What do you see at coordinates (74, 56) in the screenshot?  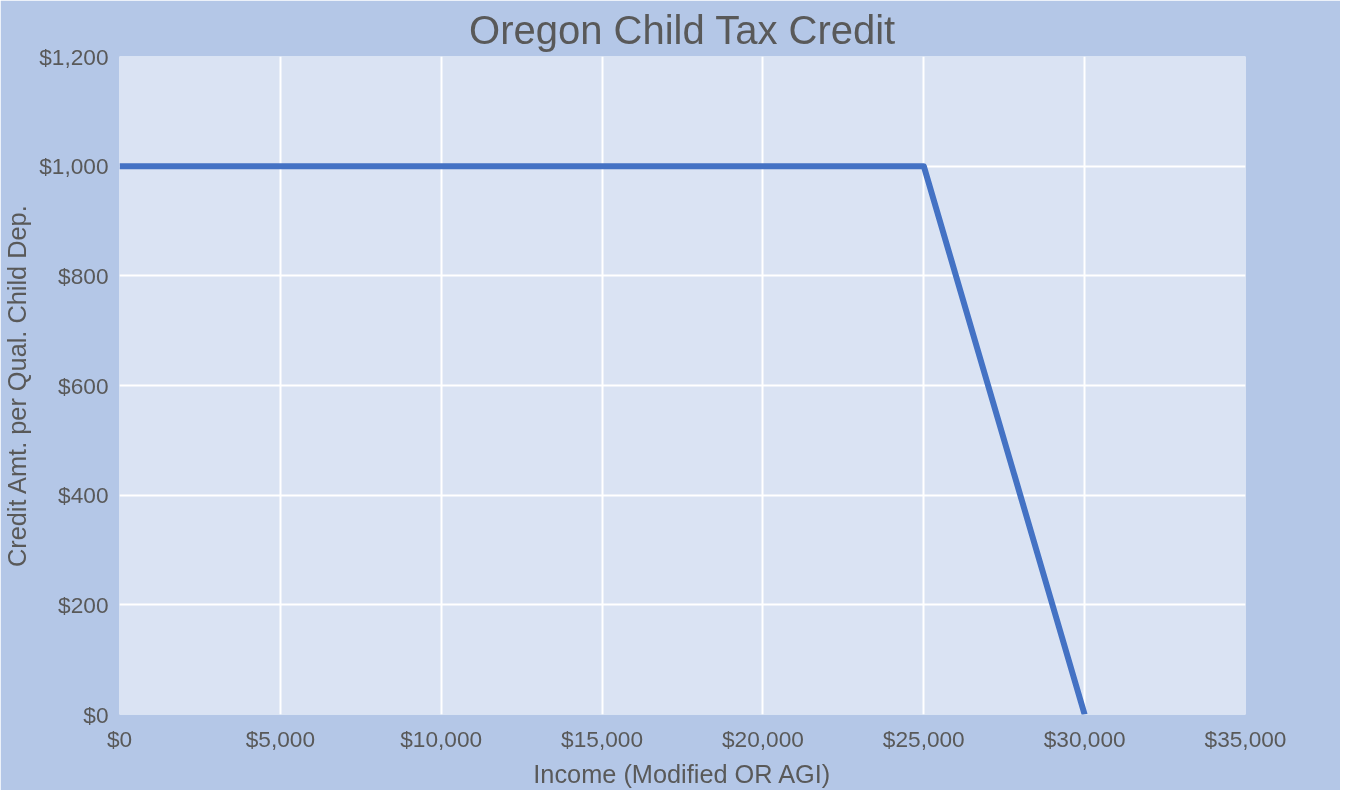 I see `y-tick-label: $1,200` at bounding box center [74, 56].